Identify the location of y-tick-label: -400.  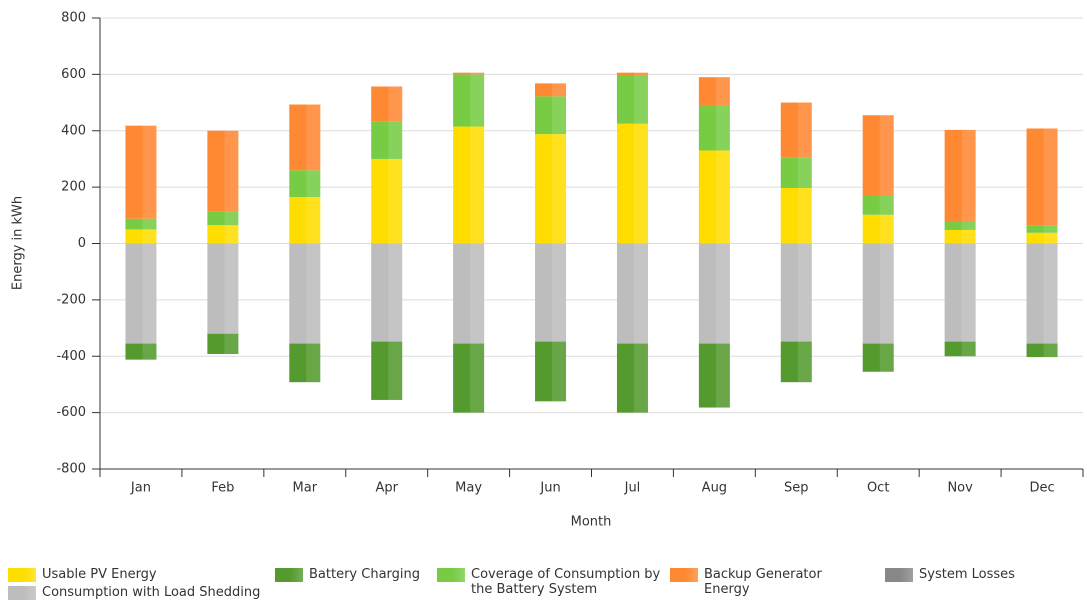
(71, 356).